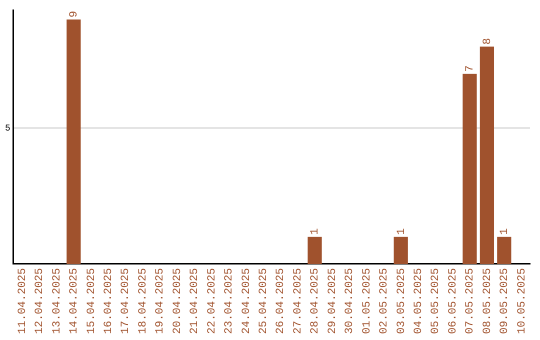 The width and height of the screenshot is (540, 340). I want to click on x-tick-label: 28.04.2025, so click(316, 301).